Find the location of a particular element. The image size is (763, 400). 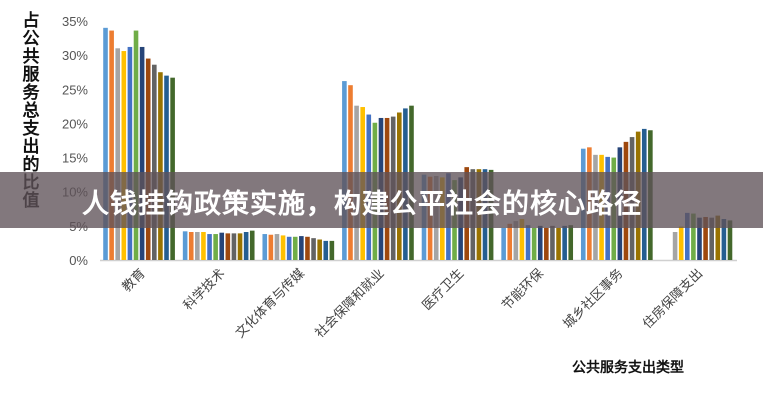

x-tick-label: 科学技术 is located at coordinates (204, 290).